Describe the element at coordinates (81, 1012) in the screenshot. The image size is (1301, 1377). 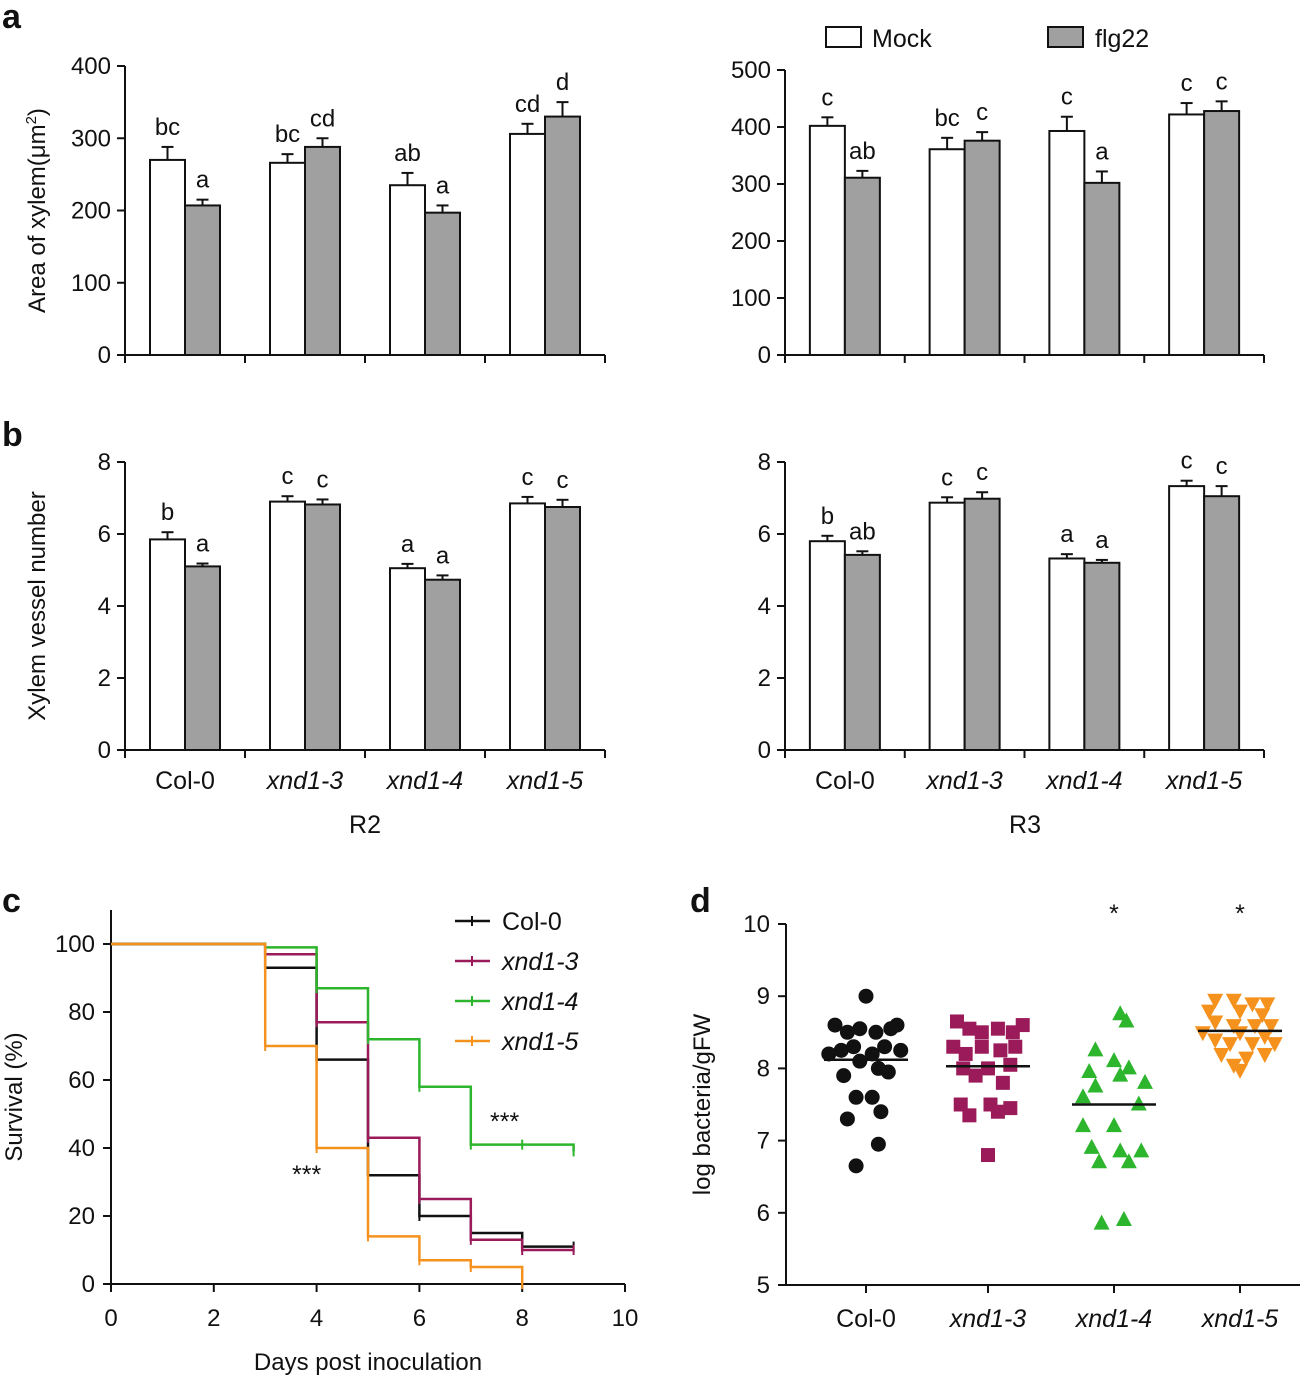
I see `c-ytick-label: 80` at that location.